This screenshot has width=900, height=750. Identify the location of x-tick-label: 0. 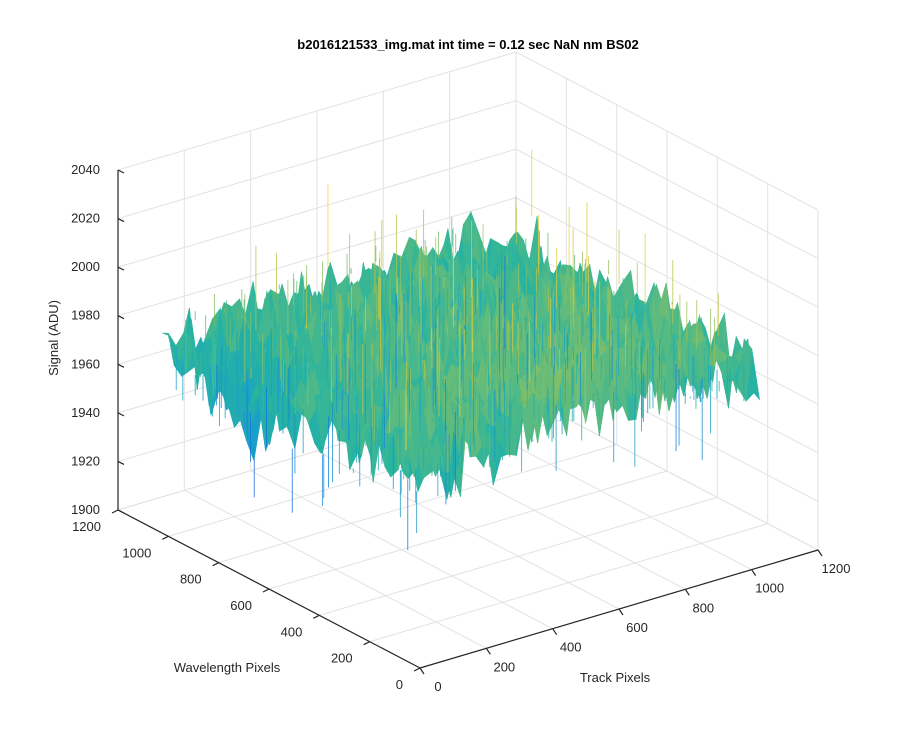
(437, 686).